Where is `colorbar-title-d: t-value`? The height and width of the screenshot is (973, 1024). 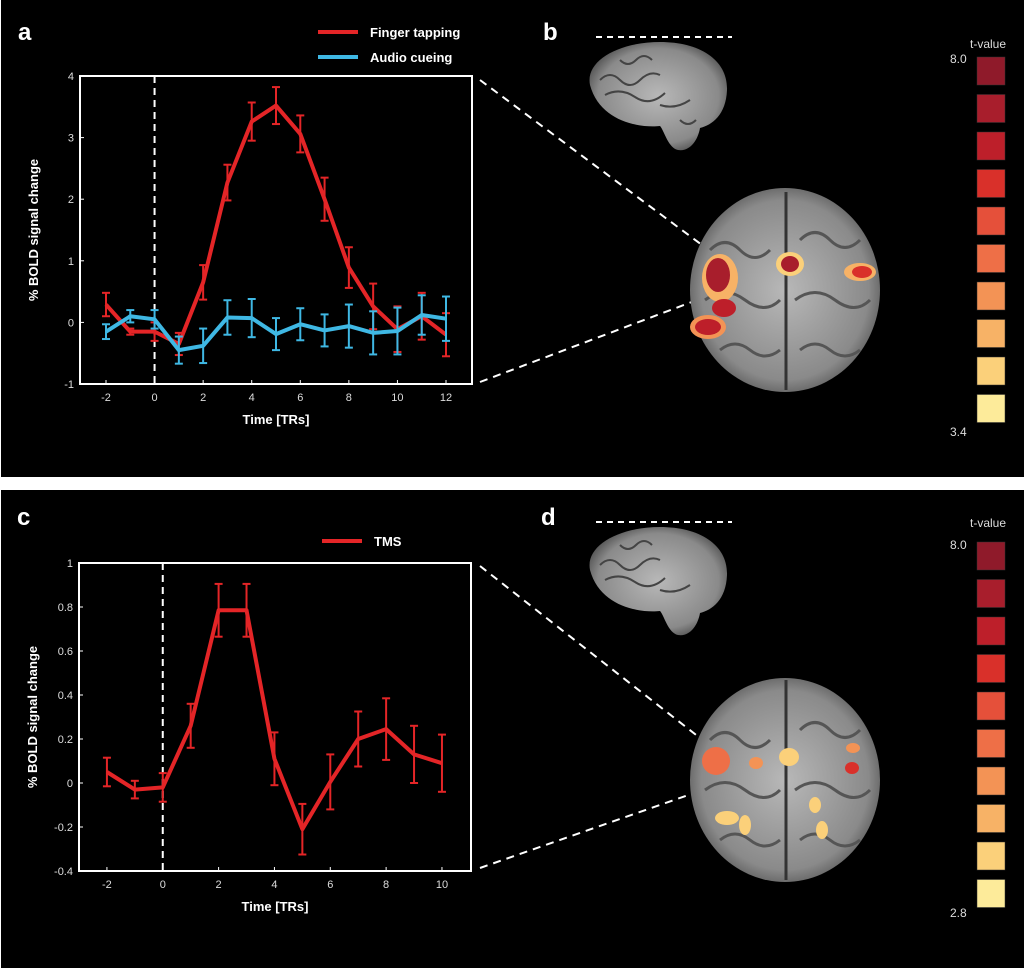 colorbar-title-d: t-value is located at coordinates (988, 523).